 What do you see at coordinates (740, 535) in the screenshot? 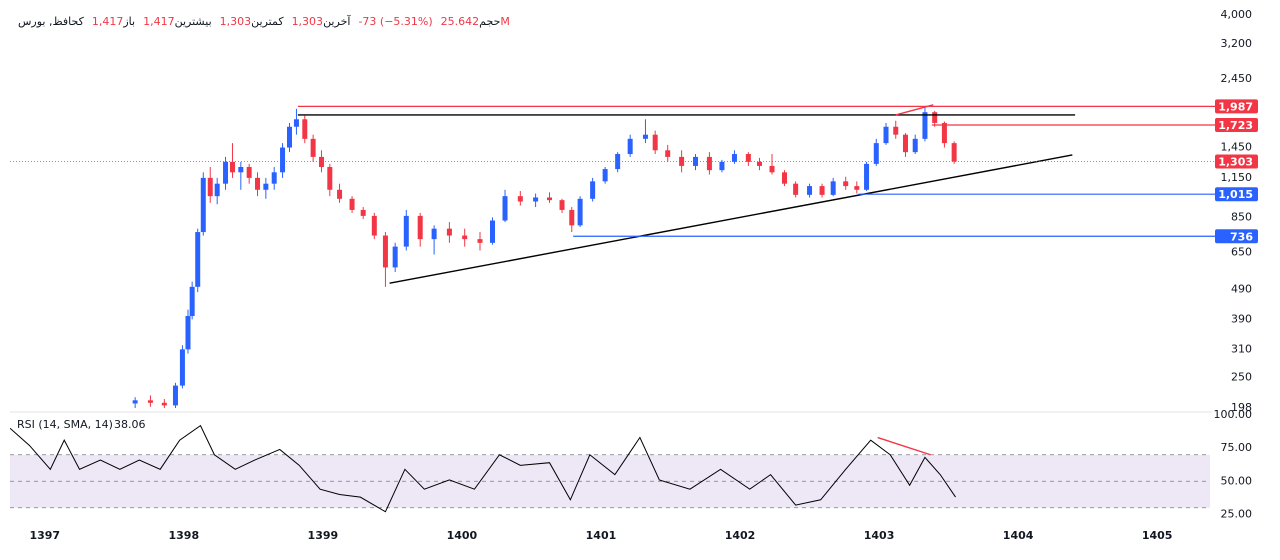
I see `x-tick-label: 1402` at bounding box center [740, 535].